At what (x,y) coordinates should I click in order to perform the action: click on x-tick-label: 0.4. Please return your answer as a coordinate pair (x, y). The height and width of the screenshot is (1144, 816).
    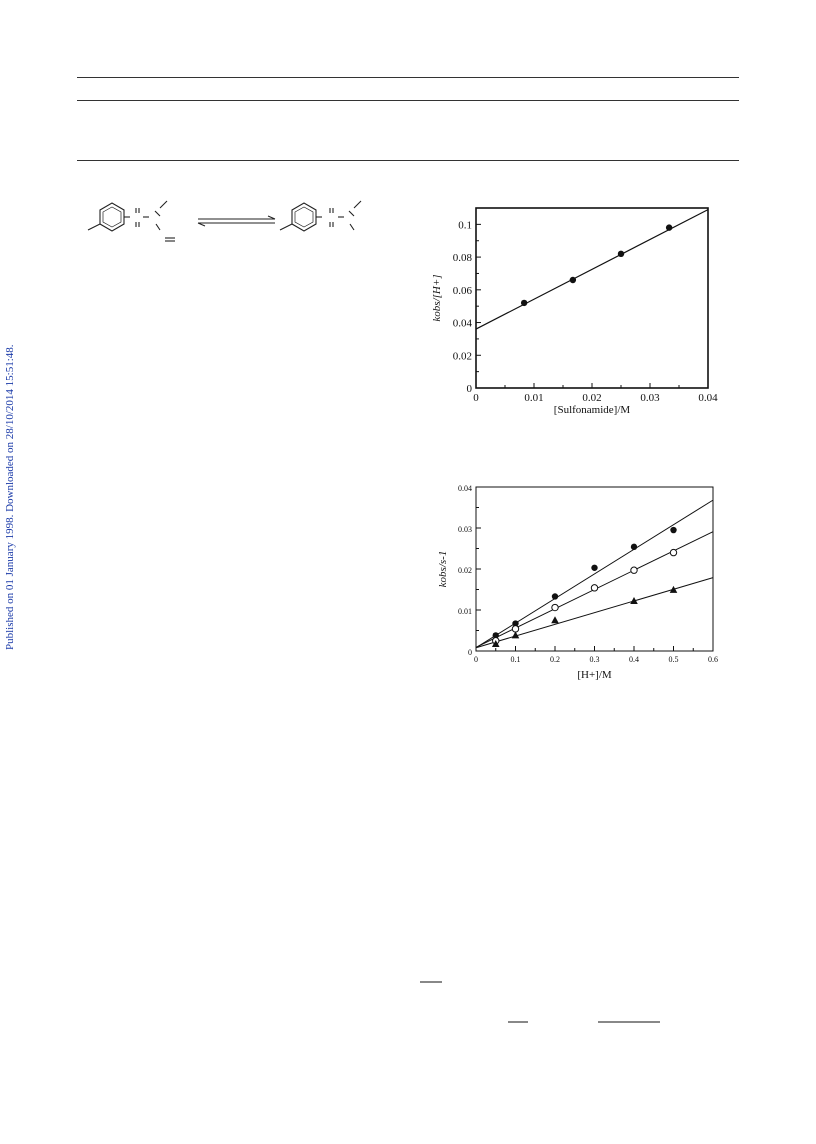
    Looking at the image, I should click on (634, 659).